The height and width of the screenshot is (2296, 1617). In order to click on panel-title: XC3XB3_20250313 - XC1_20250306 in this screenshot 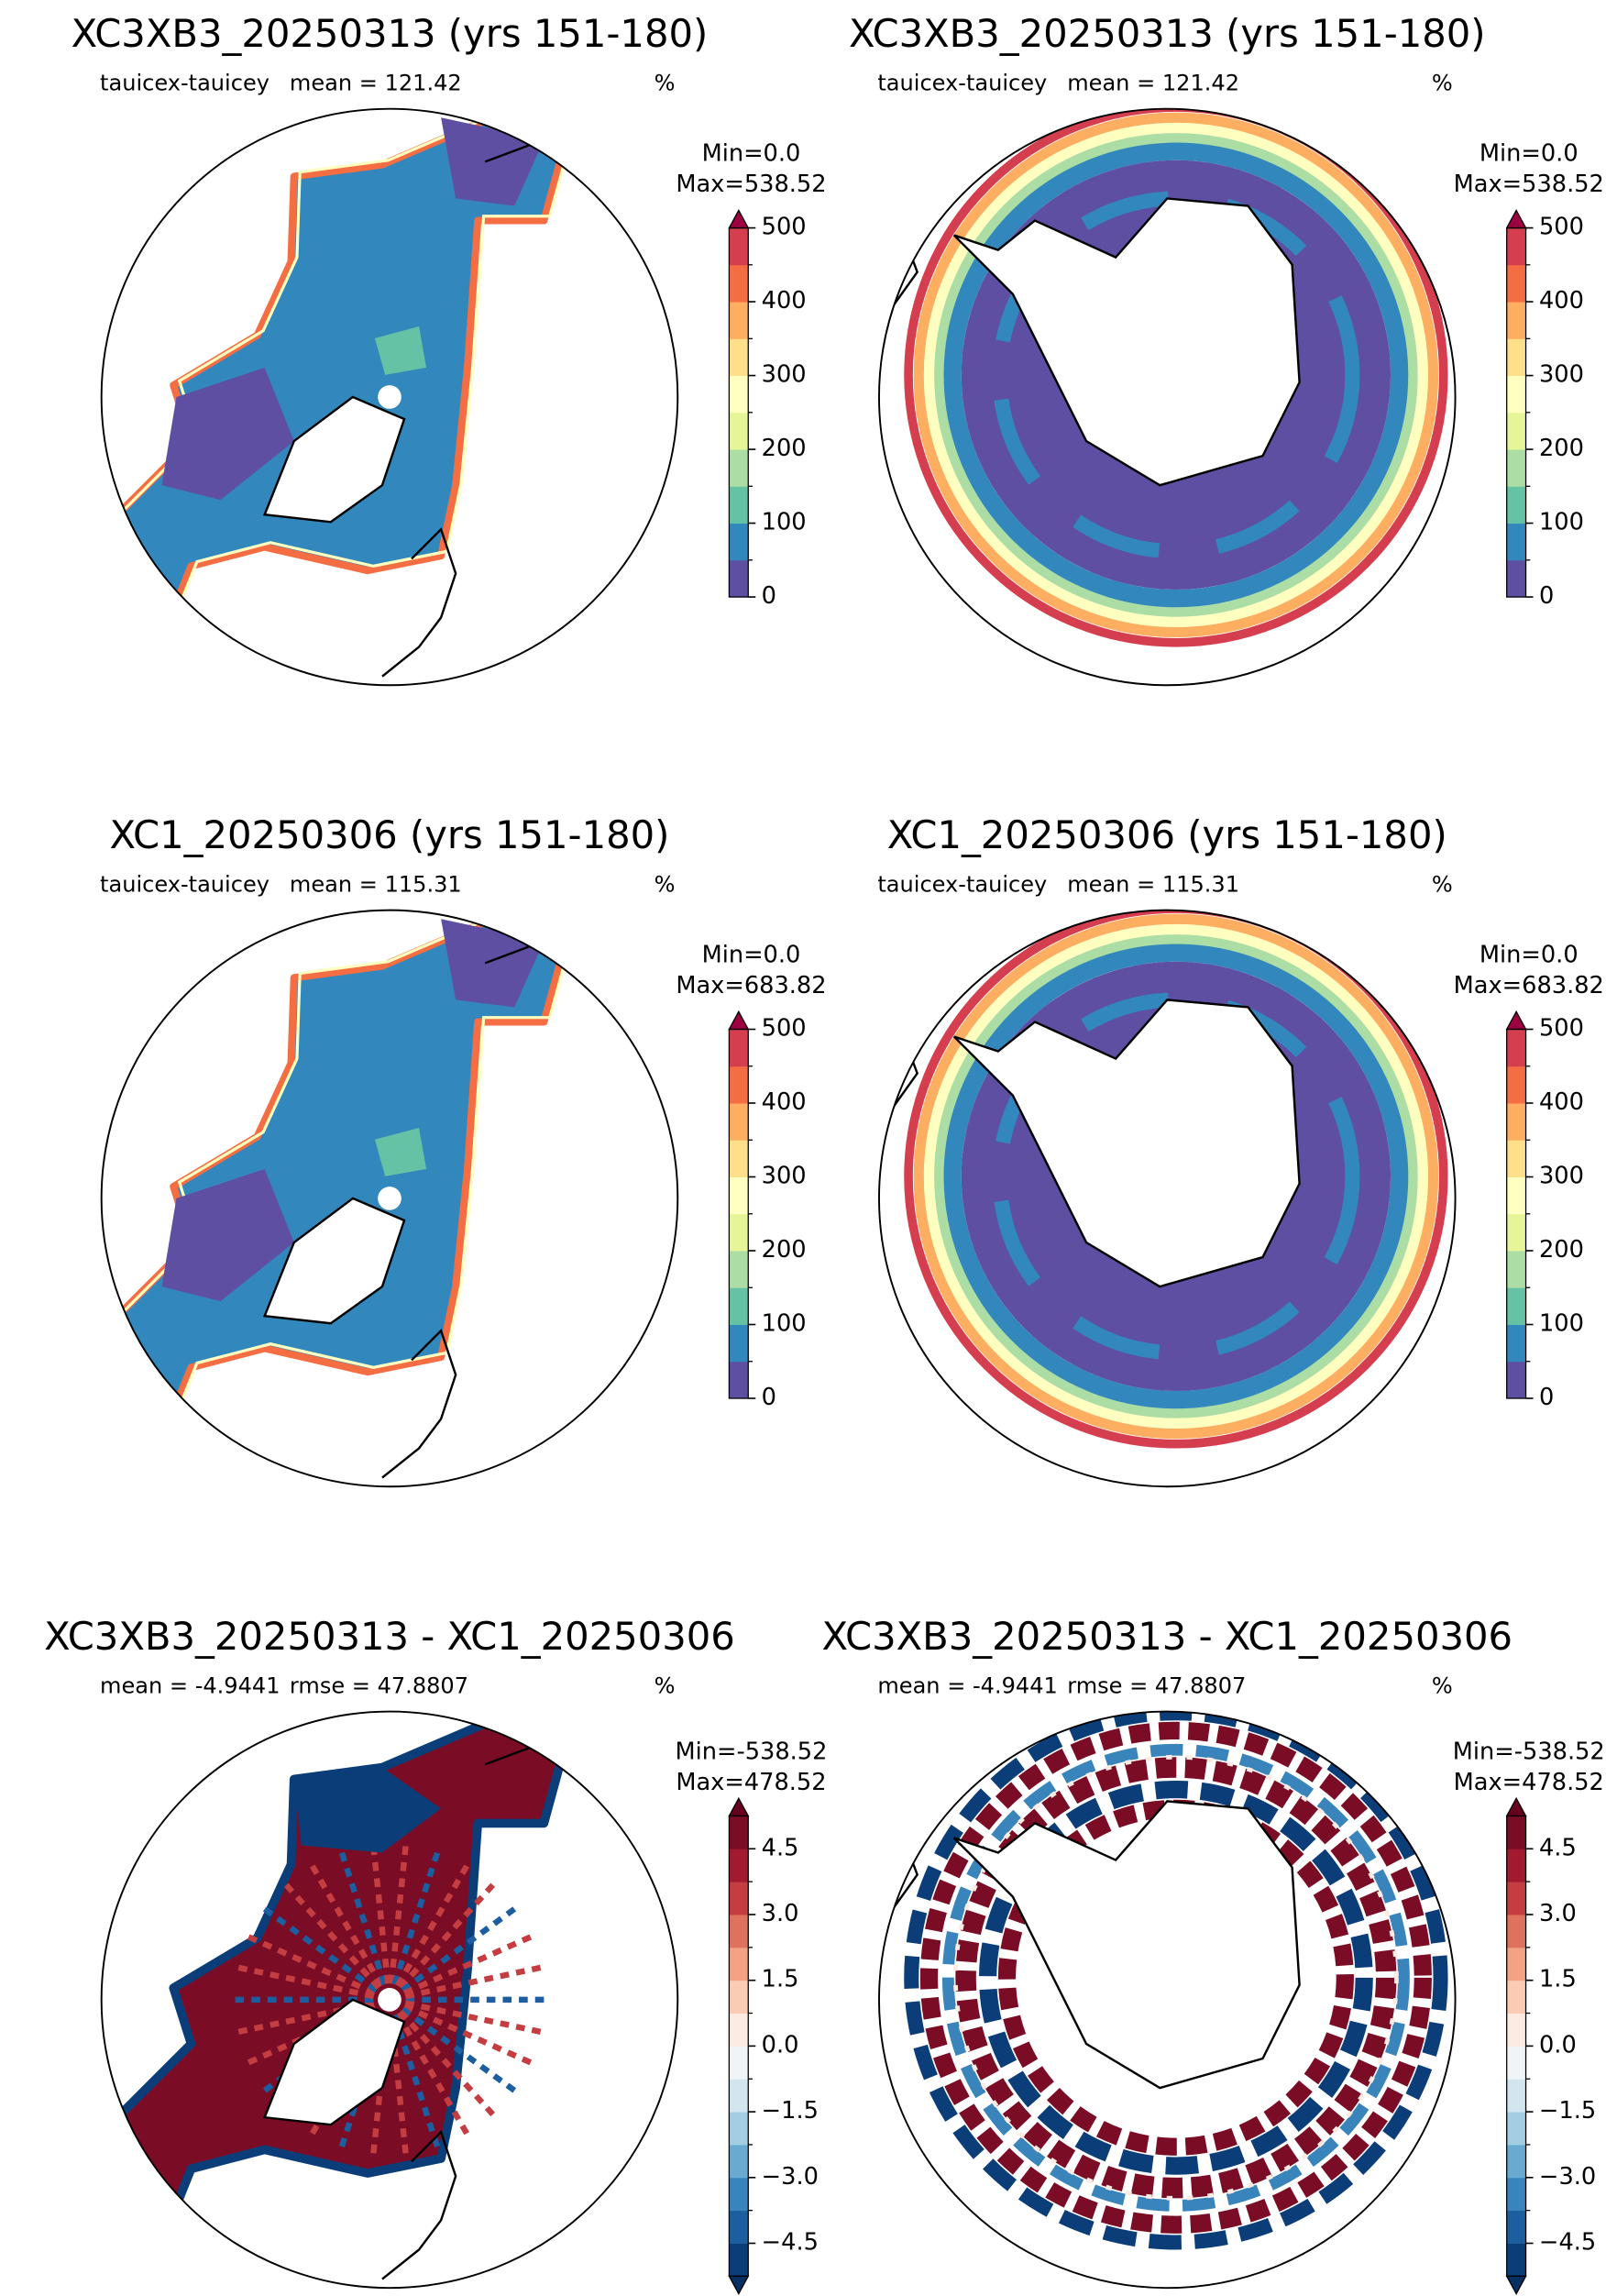, I will do `click(389, 1636)`.